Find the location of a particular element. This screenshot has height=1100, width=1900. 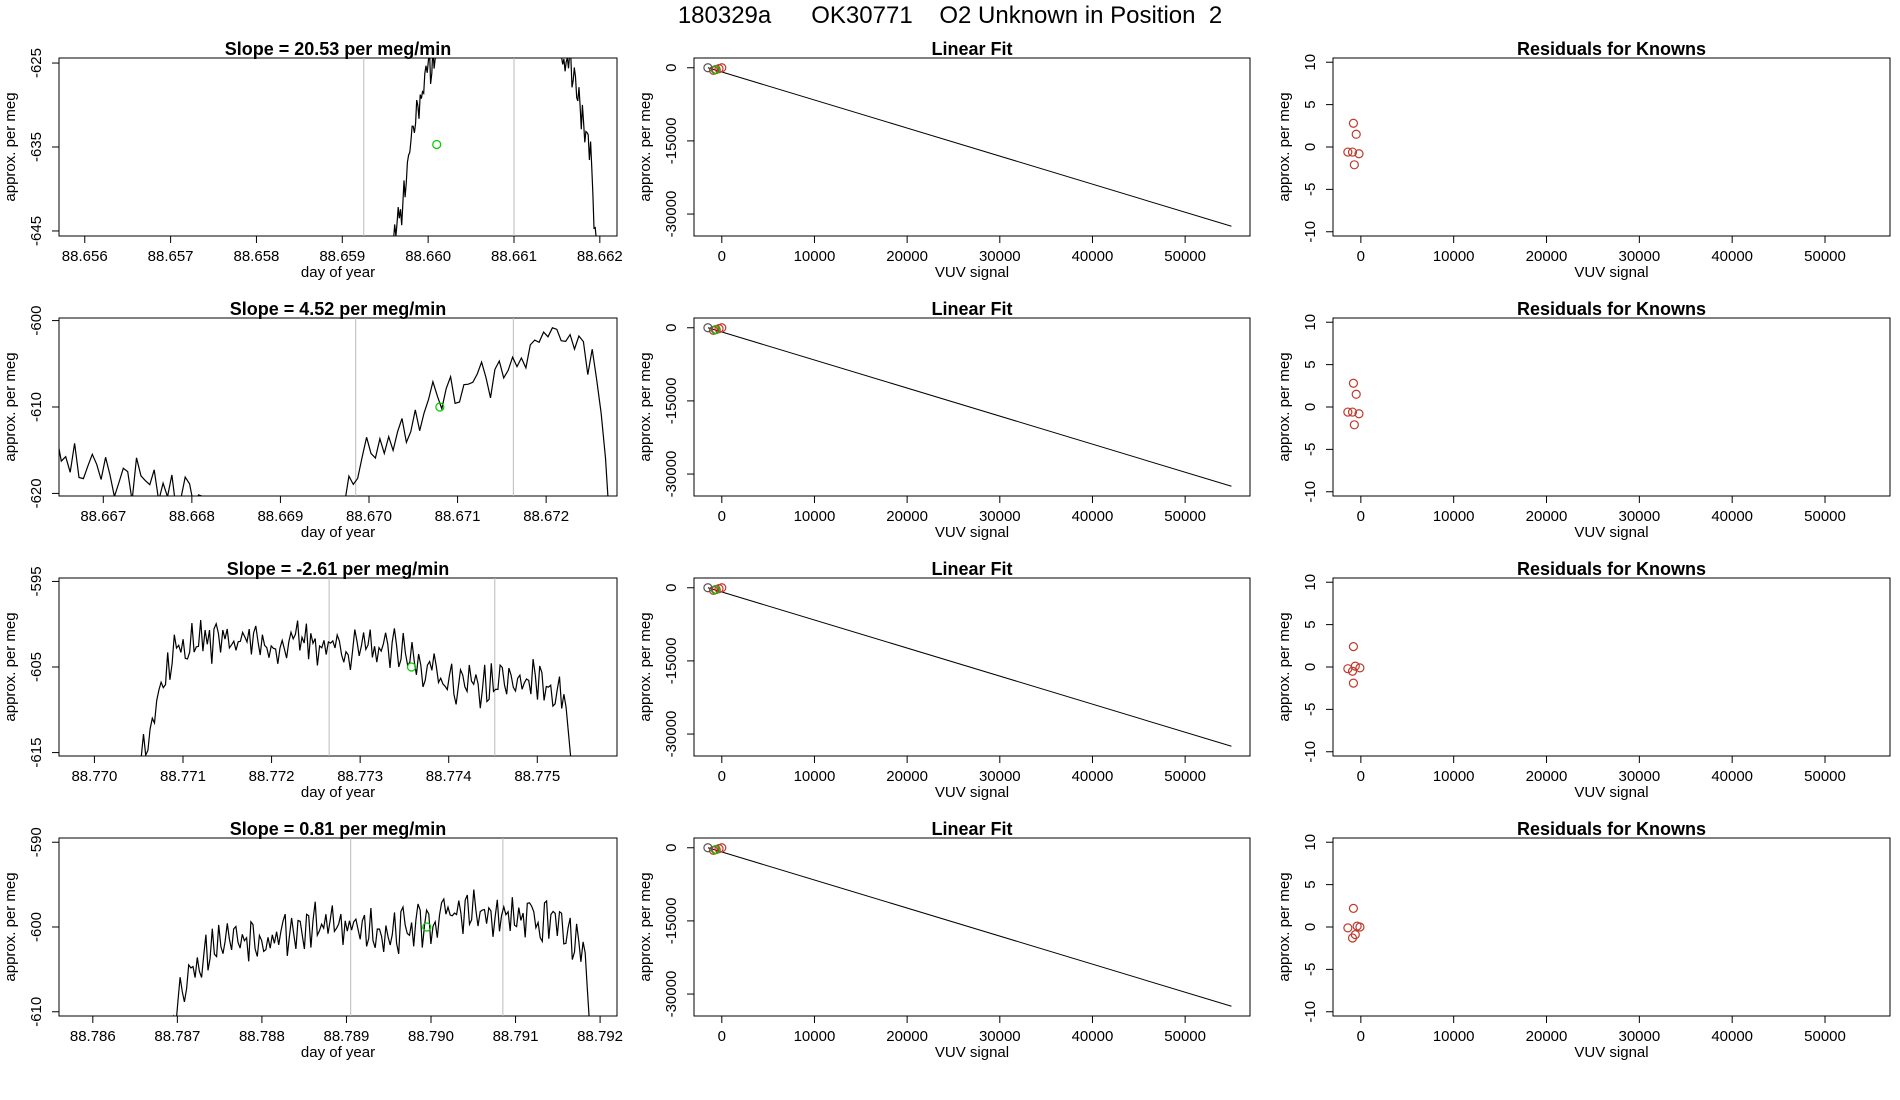

y-tick-label: -615 is located at coordinates (36, 753).